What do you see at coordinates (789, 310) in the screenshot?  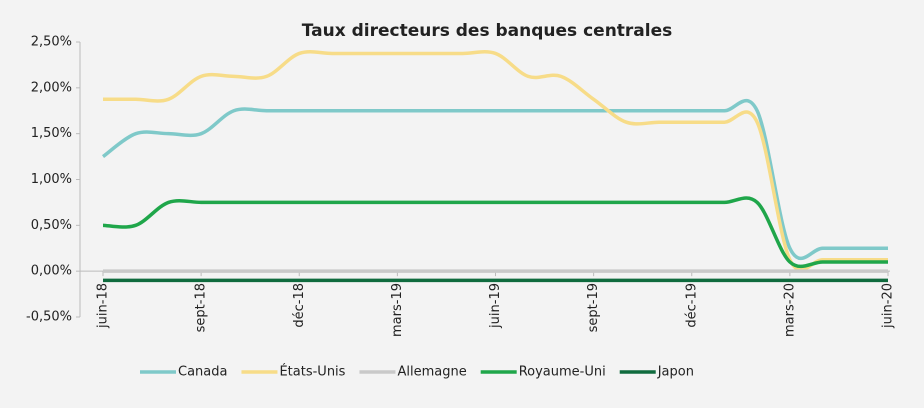 I see `x-tick-label: mars-20` at bounding box center [789, 310].